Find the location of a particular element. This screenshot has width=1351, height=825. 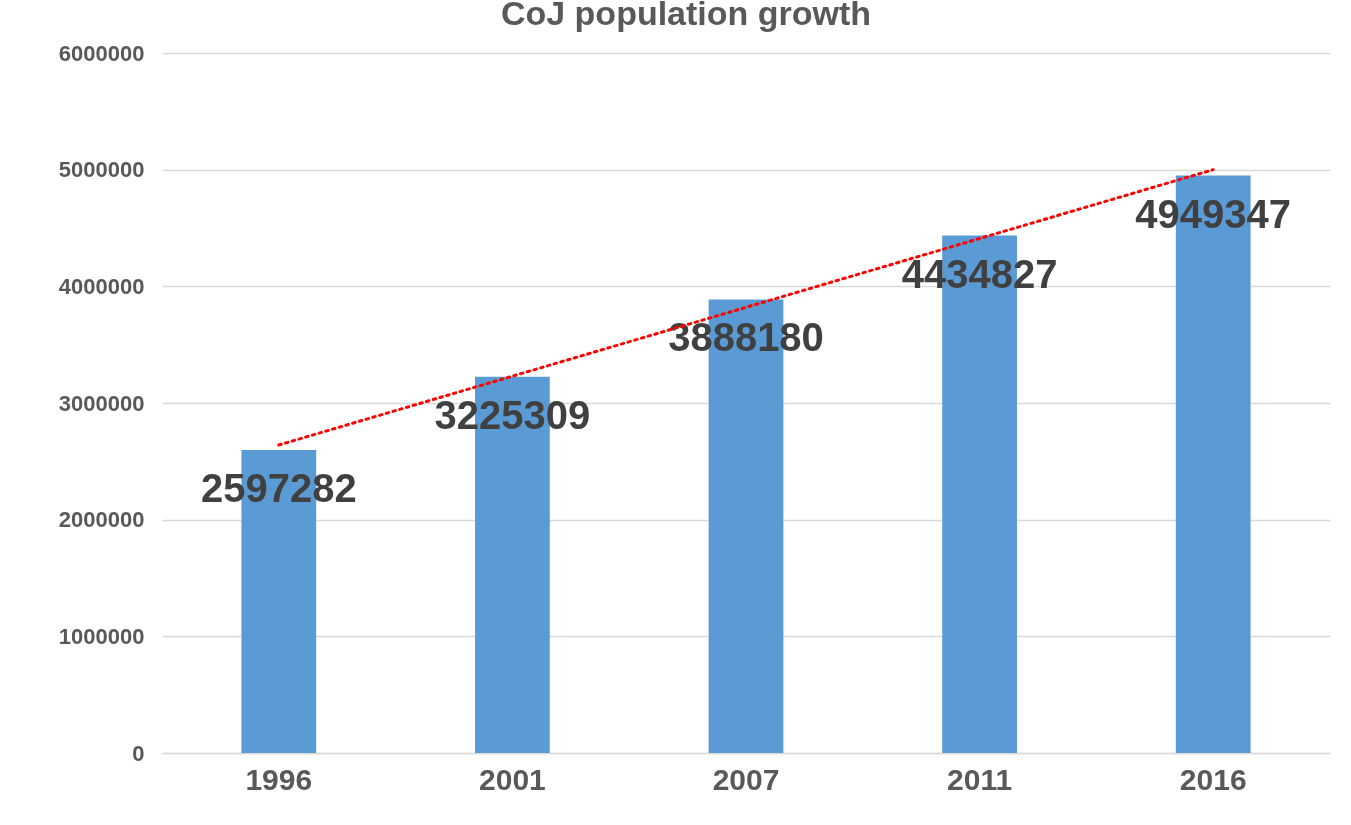

chart-title: CoJ population growth is located at coordinates (686, 16).